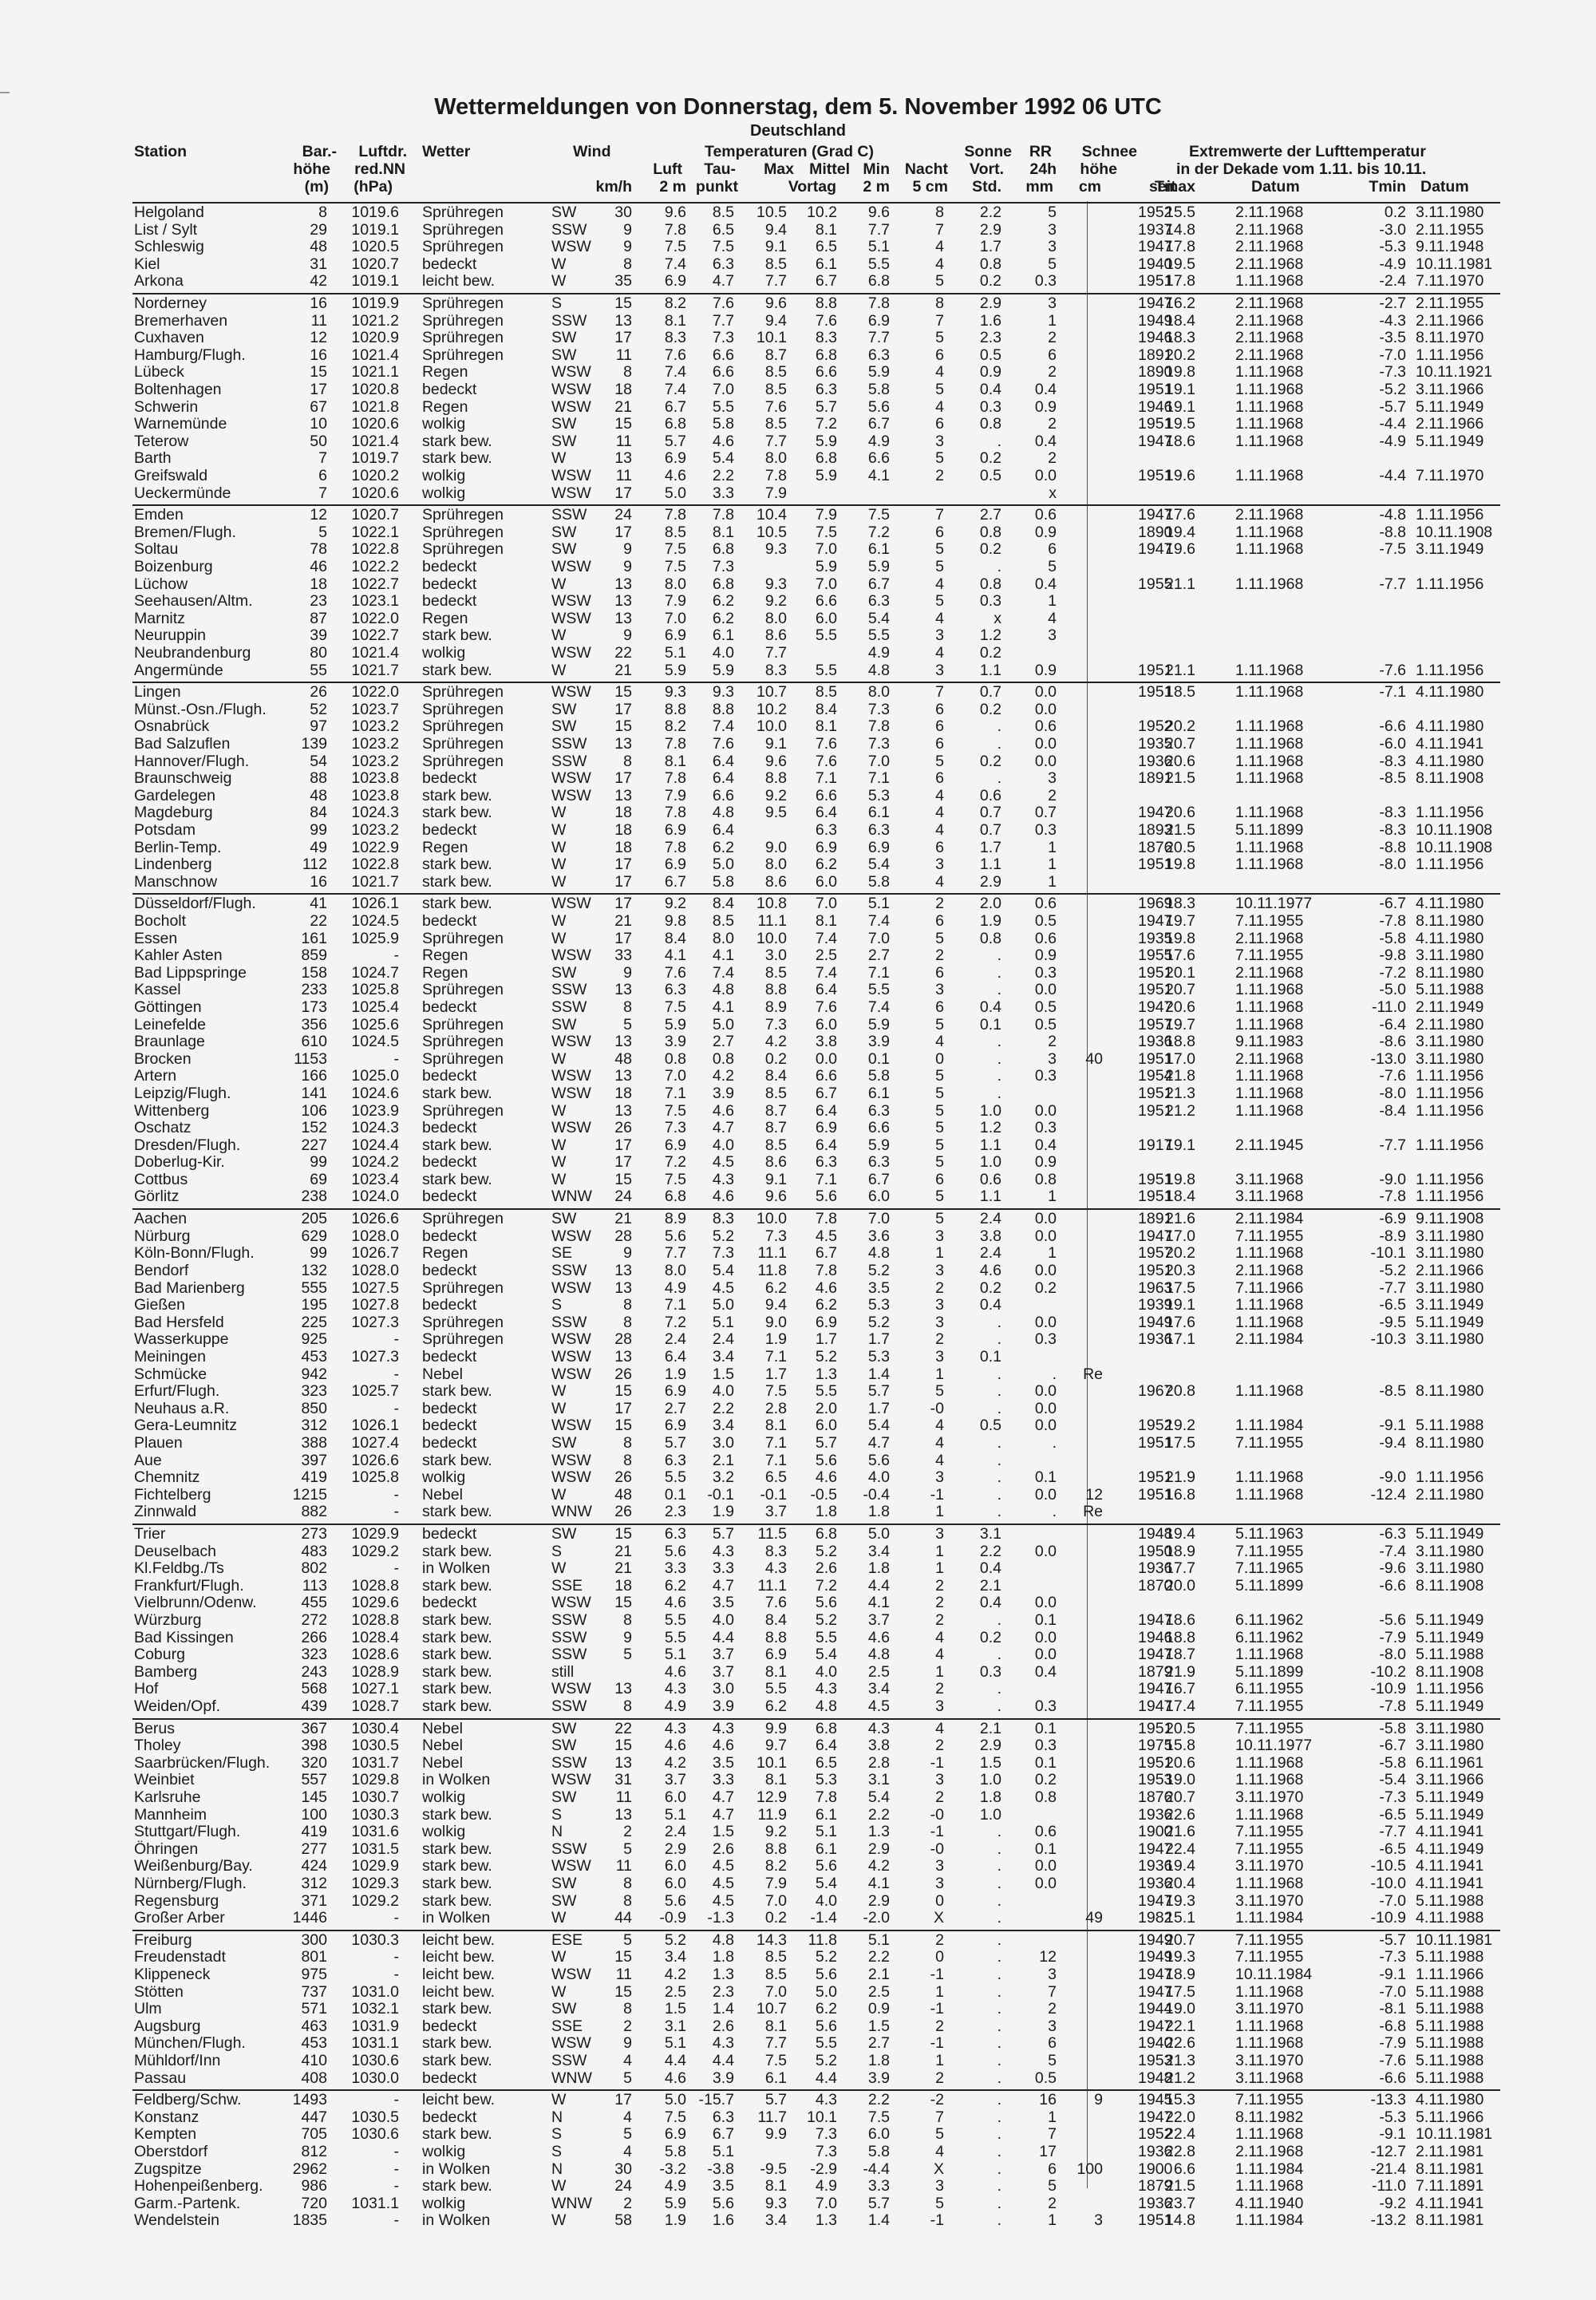 This screenshot has height=2300, width=1596. Describe the element at coordinates (1155, 2009) in the screenshot. I see `record-since: 1944` at that location.